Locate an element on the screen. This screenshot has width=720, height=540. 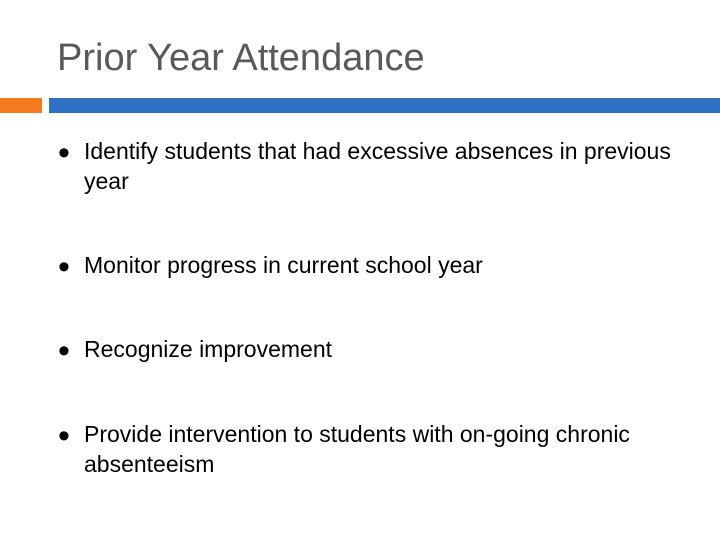
slide-title: Prior Year Attendance is located at coordinates (241, 58).